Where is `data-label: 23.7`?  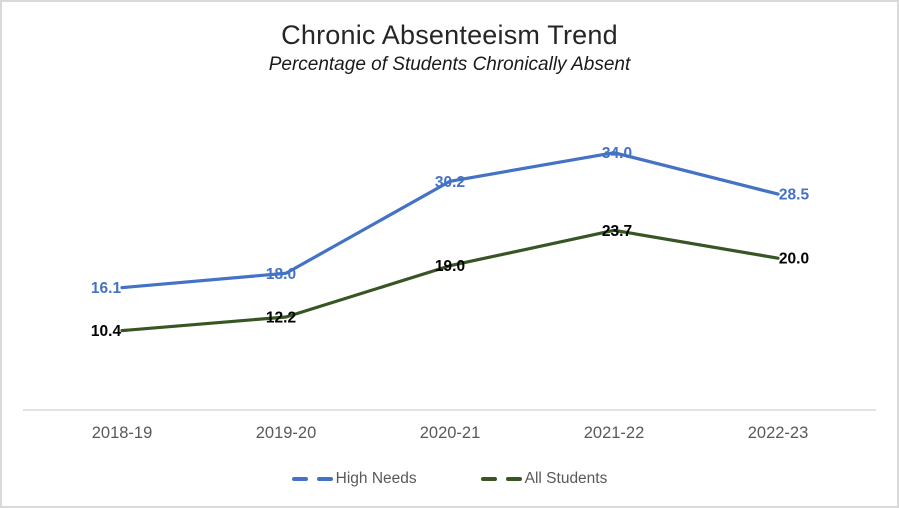 data-label: 23.7 is located at coordinates (617, 231).